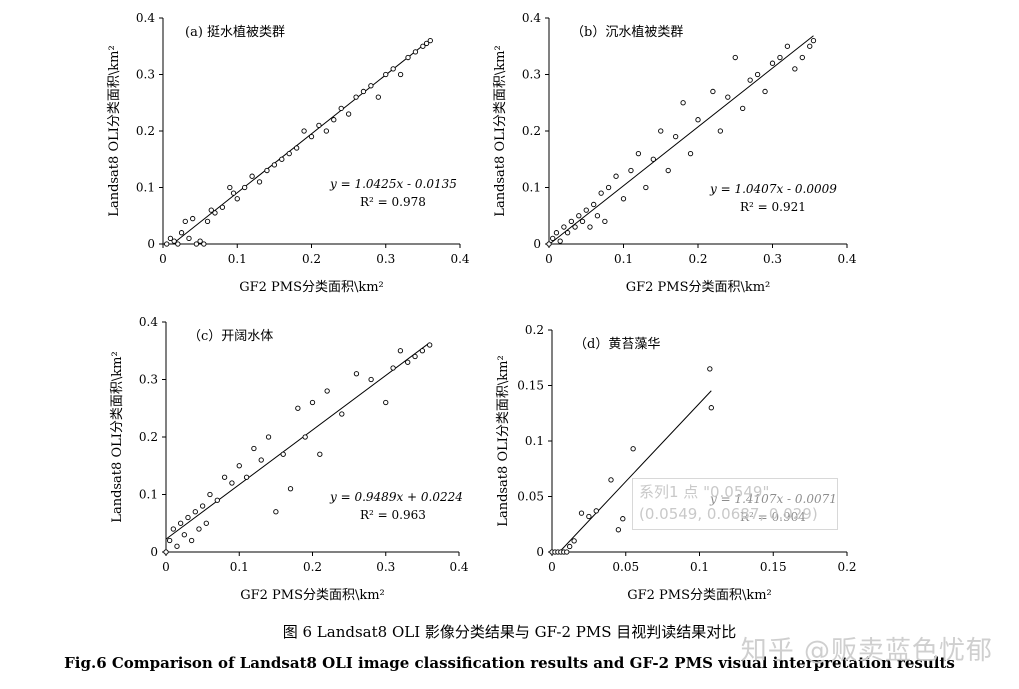 This screenshot has width=1019, height=689. What do you see at coordinates (148, 380) in the screenshot?
I see `panel-c-y-tick-label: 0.3` at bounding box center [148, 380].